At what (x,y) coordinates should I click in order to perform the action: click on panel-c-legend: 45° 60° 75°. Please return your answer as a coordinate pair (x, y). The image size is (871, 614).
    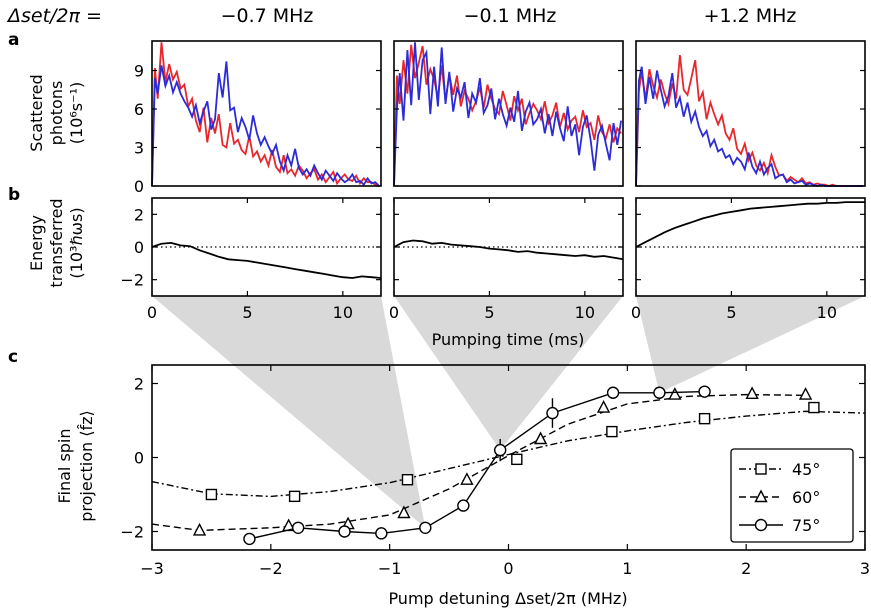
    Looking at the image, I should click on (792, 495).